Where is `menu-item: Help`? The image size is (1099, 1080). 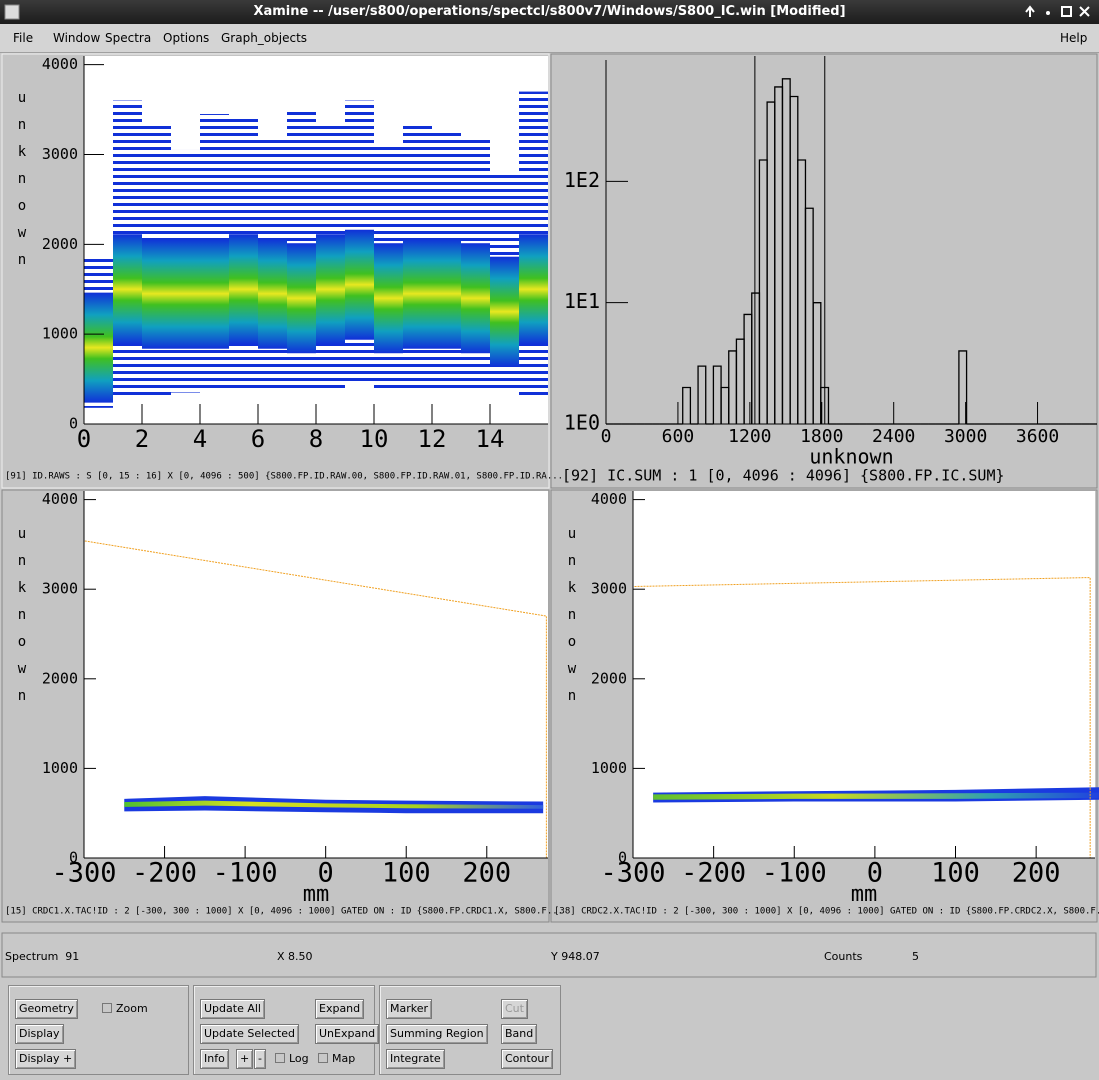
menu-item: Help is located at coordinates (1074, 38).